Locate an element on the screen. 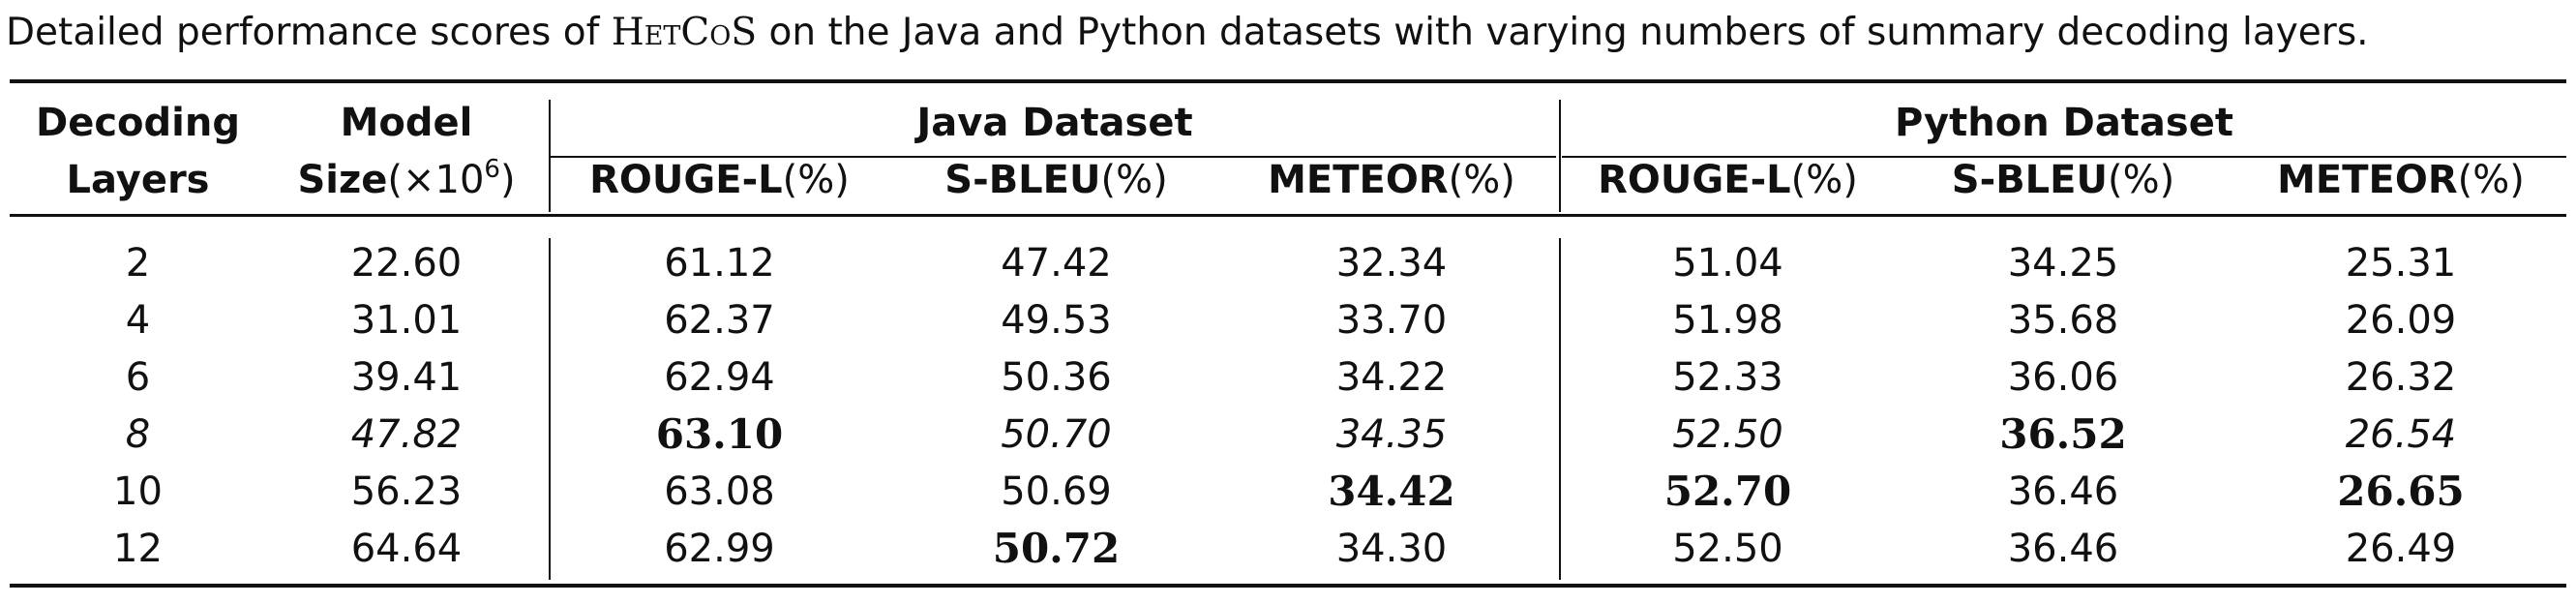 The width and height of the screenshot is (2576, 604). cell-python-meteor: 26.32 is located at coordinates (2401, 377).